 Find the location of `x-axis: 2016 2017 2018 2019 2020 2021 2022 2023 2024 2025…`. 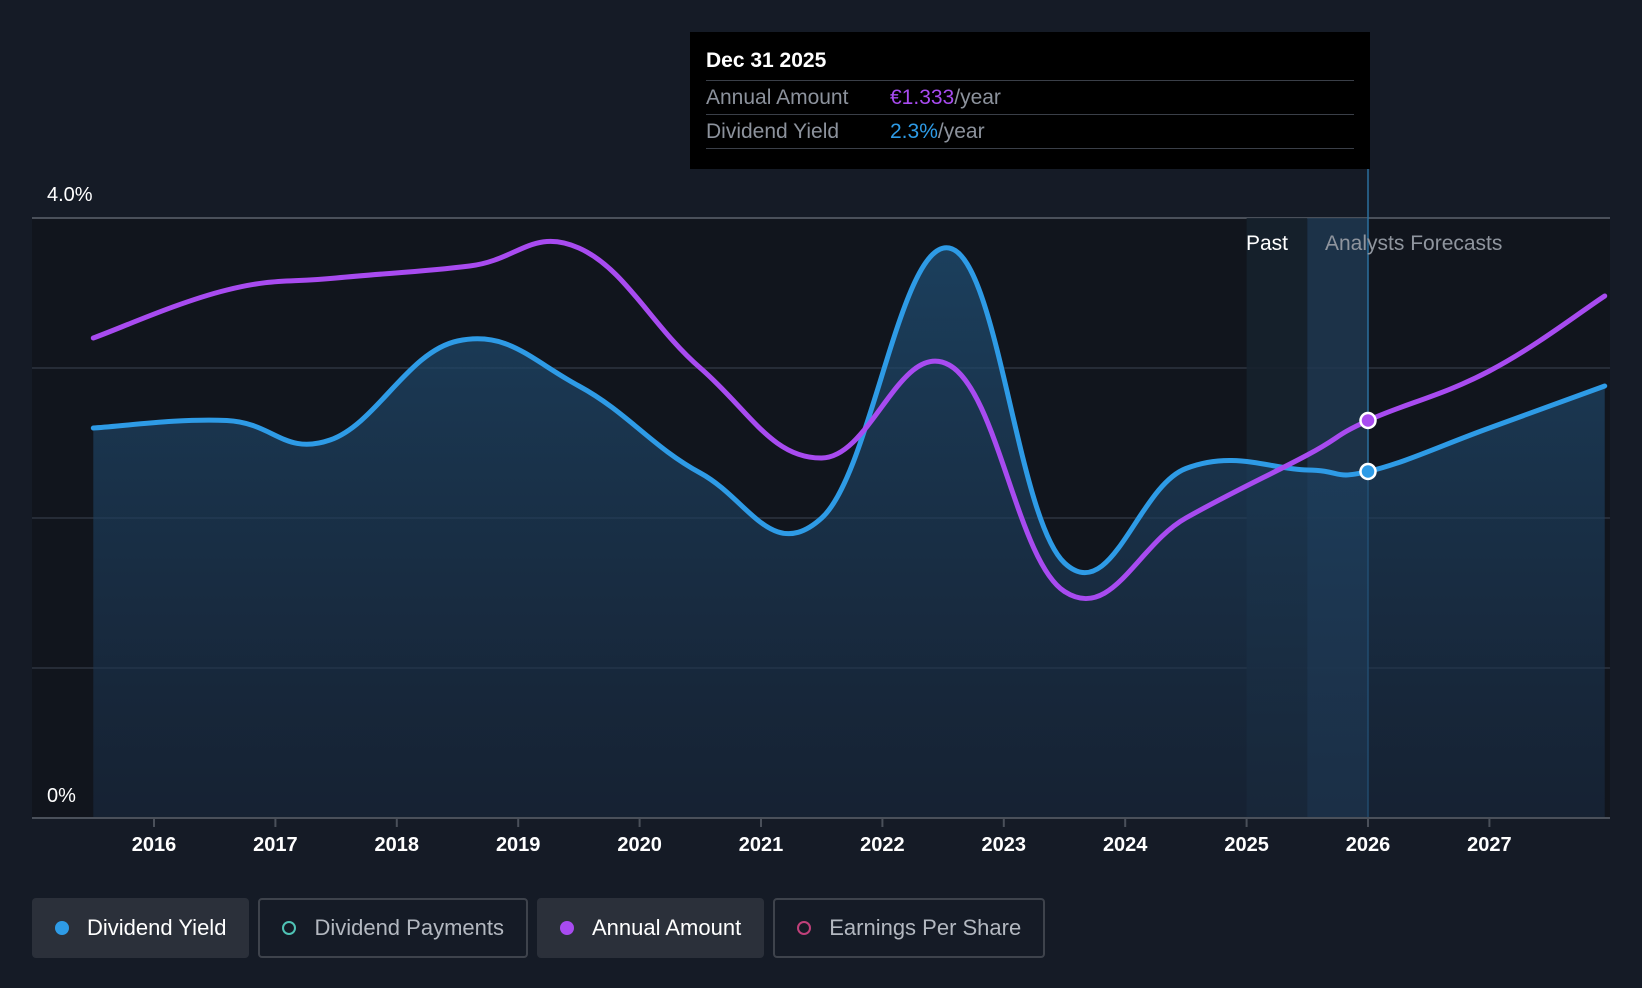

x-axis: 2016 2017 2018 2019 2020 2021 2022 2023 2024 2025… is located at coordinates (821, 836).